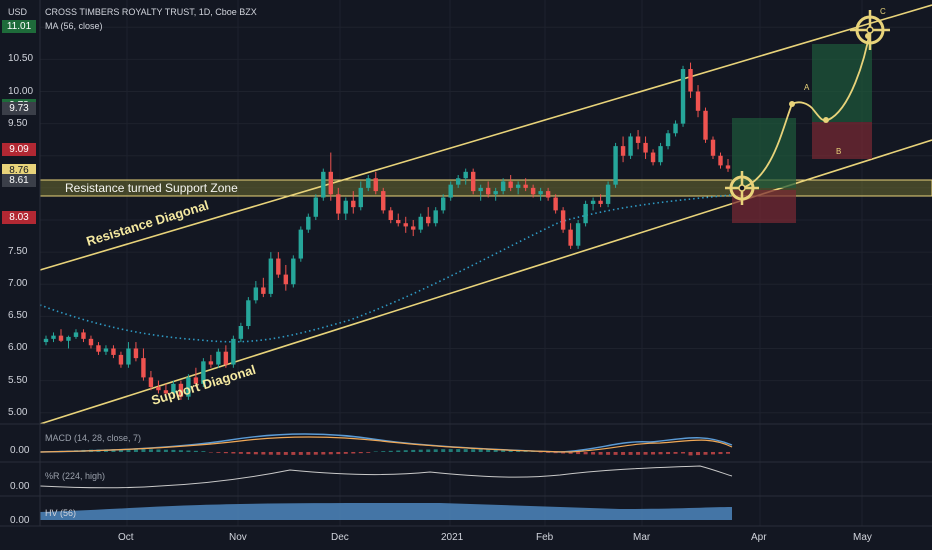 Image resolution: width=932 pixels, height=550 pixels. Describe the element at coordinates (466, 538) in the screenshot. I see `time-axis: Oct Nov Dec 2021 Feb Mar Apr May` at that location.